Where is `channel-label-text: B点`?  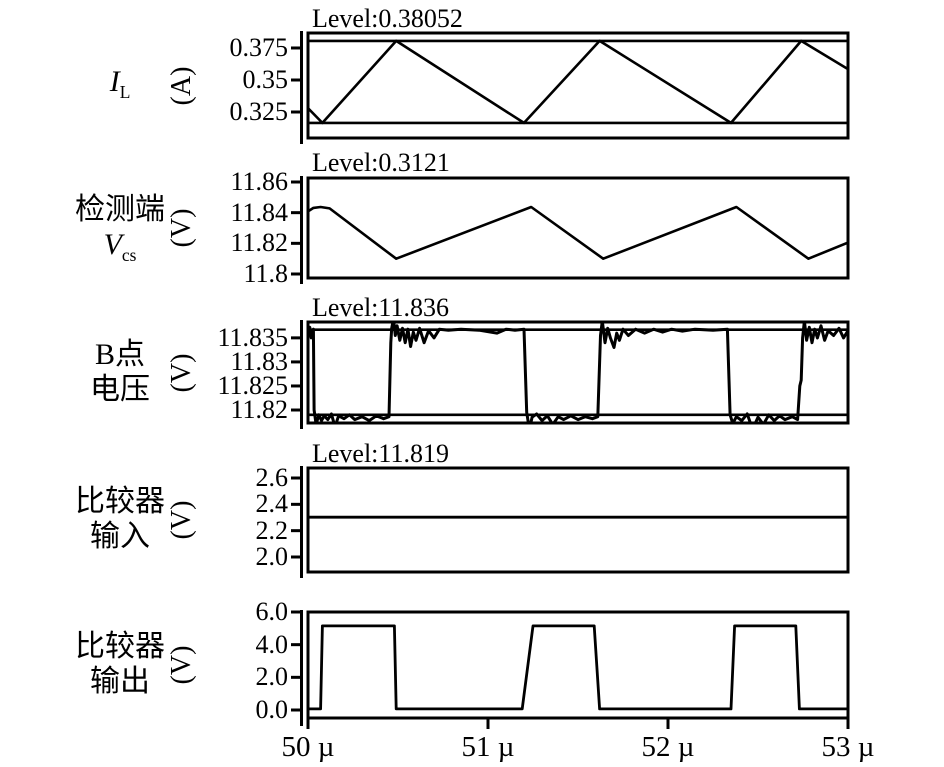
channel-label-text: B点 is located at coordinates (119, 354).